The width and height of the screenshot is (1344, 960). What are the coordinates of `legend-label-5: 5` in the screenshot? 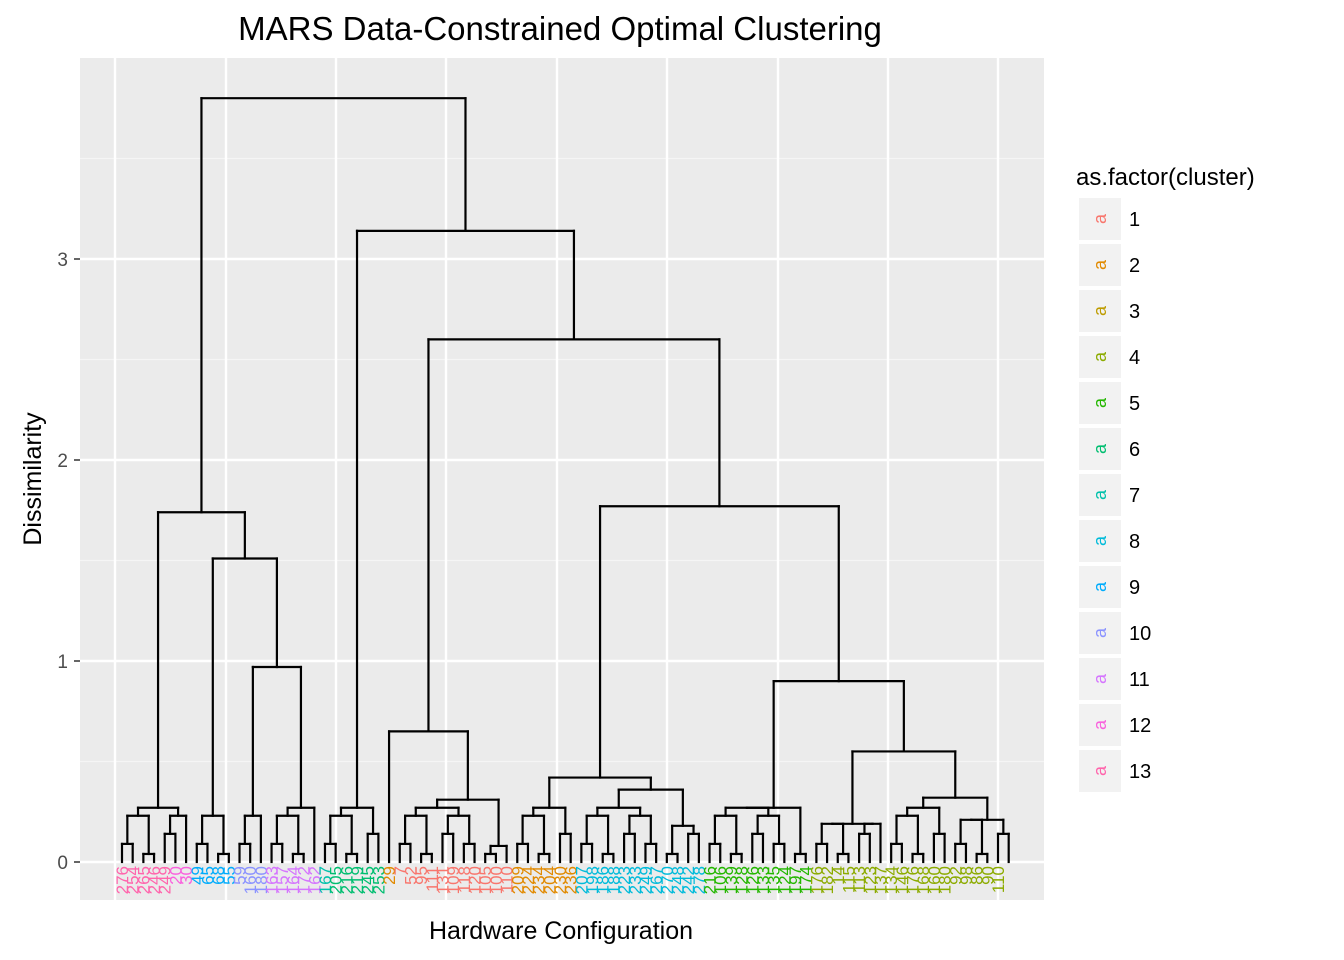 It's located at (1134, 404).